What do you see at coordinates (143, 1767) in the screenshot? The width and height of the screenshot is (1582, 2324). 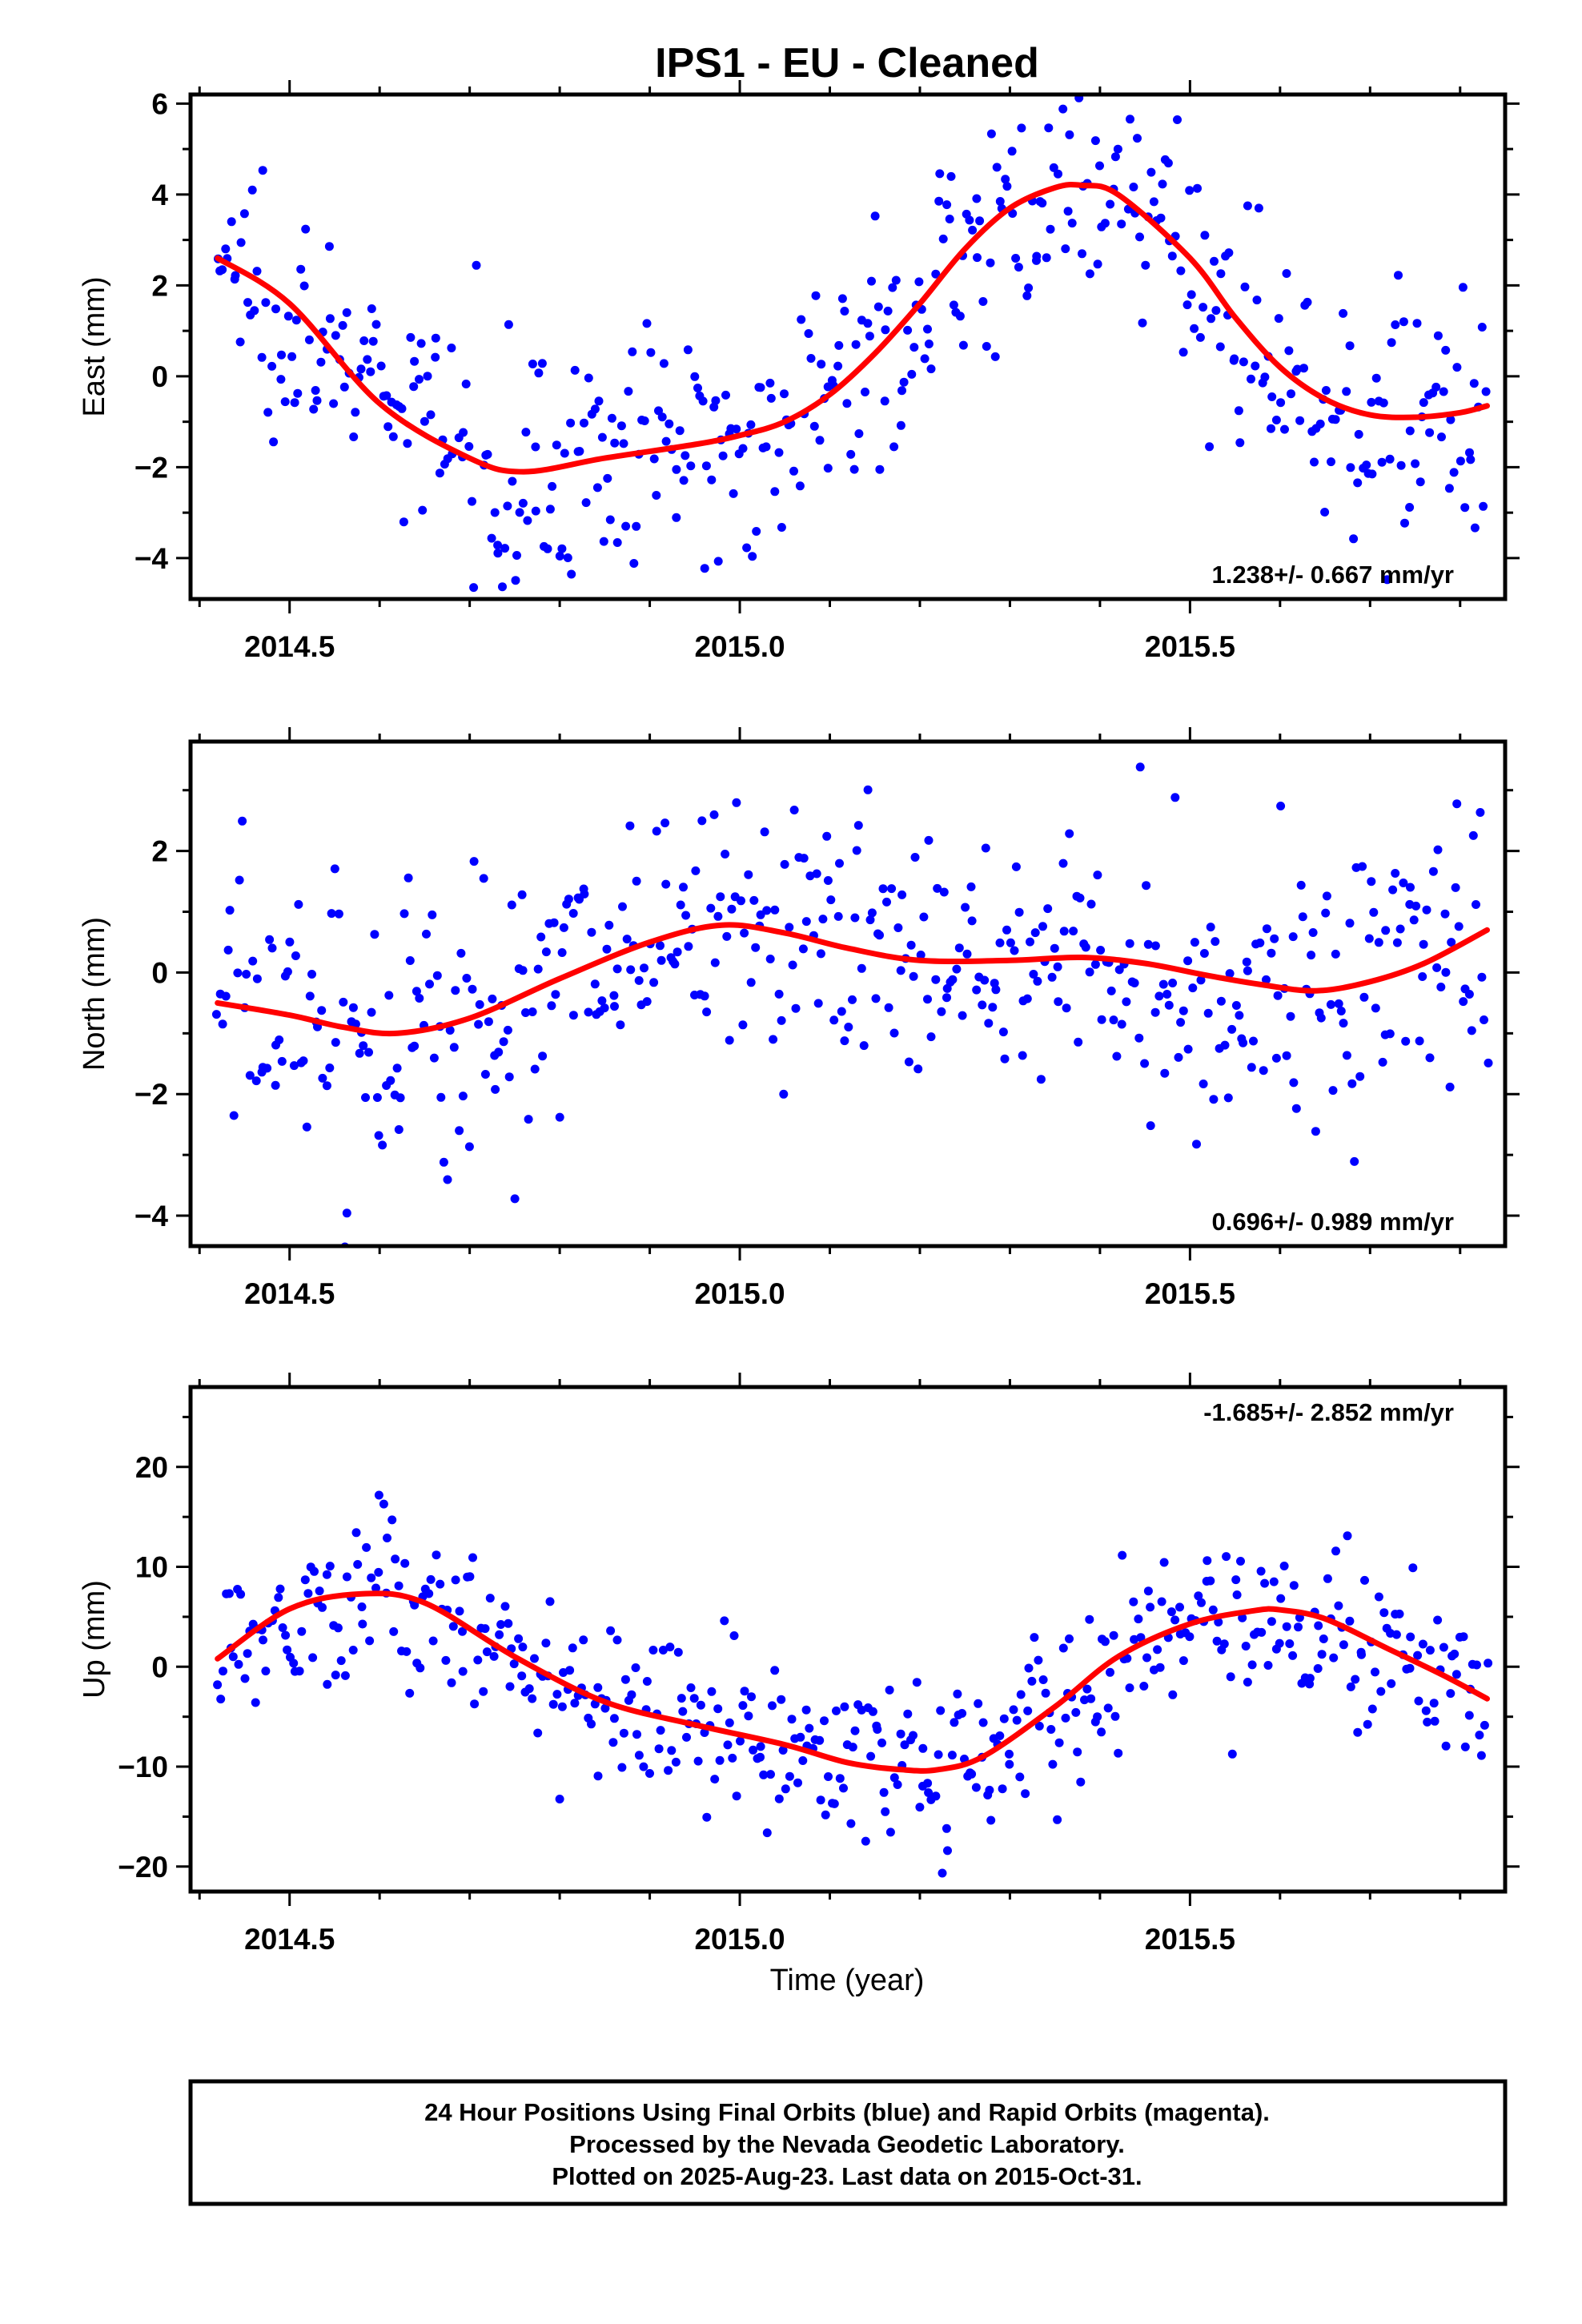 I see `y-tick-label: −10` at bounding box center [143, 1767].